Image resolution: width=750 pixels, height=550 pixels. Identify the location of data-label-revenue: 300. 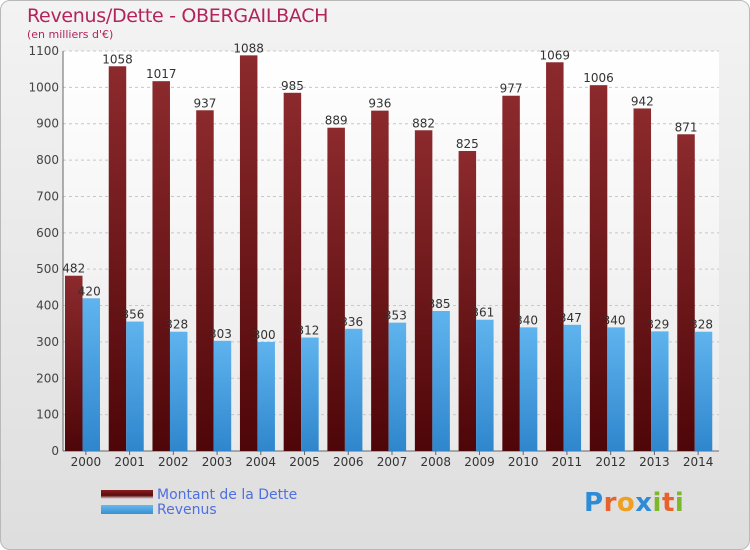
(264, 335).